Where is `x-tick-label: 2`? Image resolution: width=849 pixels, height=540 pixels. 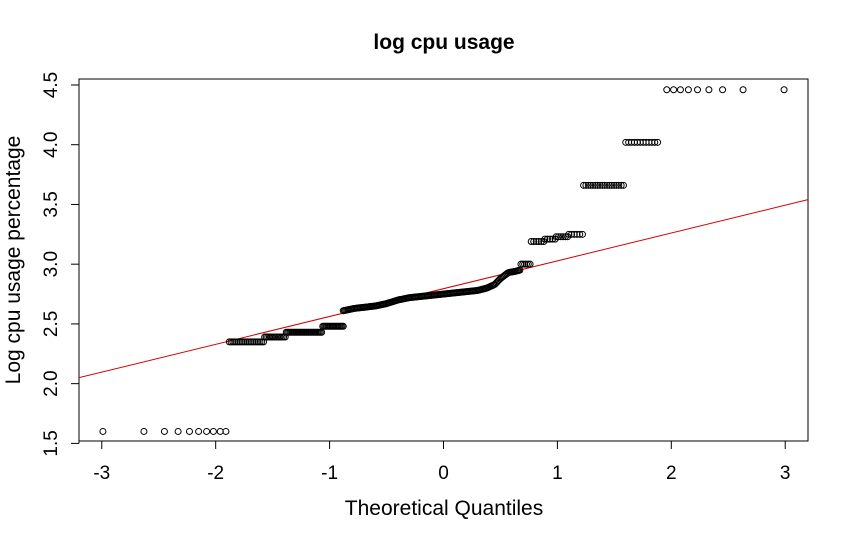
x-tick-label: 2 is located at coordinates (671, 473).